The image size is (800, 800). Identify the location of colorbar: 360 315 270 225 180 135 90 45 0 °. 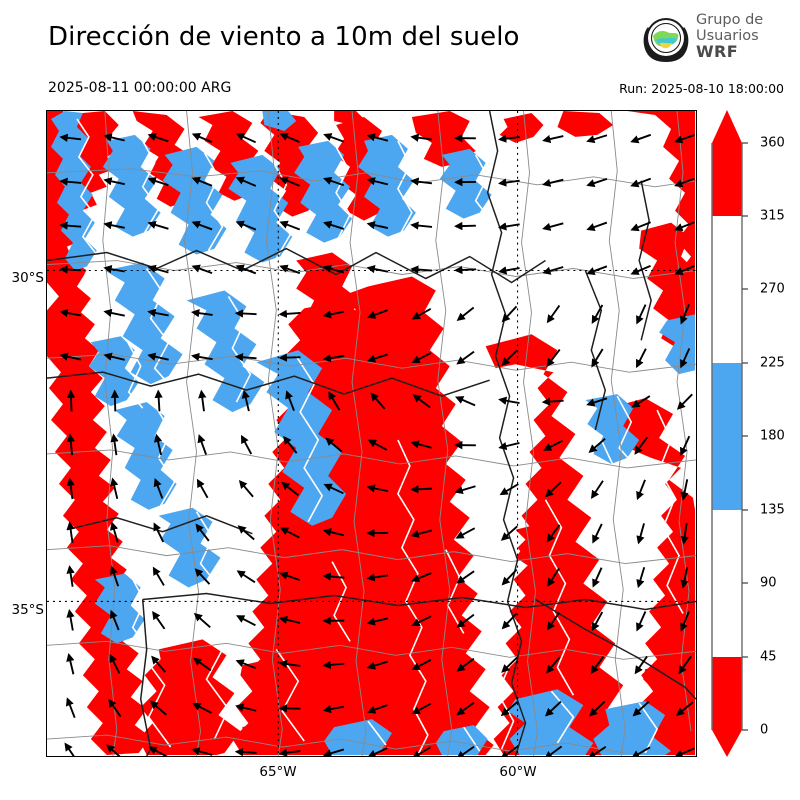
(748, 433).